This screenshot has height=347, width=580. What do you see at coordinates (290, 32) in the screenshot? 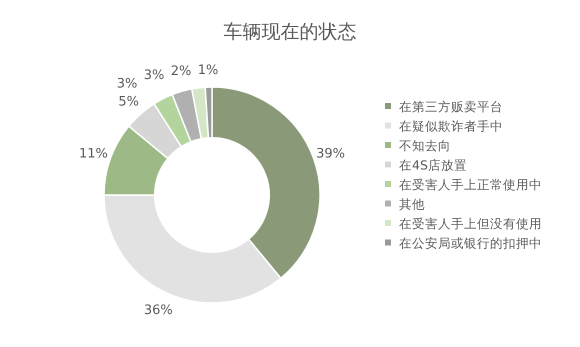
I see `chart-title: 车辆现在的状态` at bounding box center [290, 32].